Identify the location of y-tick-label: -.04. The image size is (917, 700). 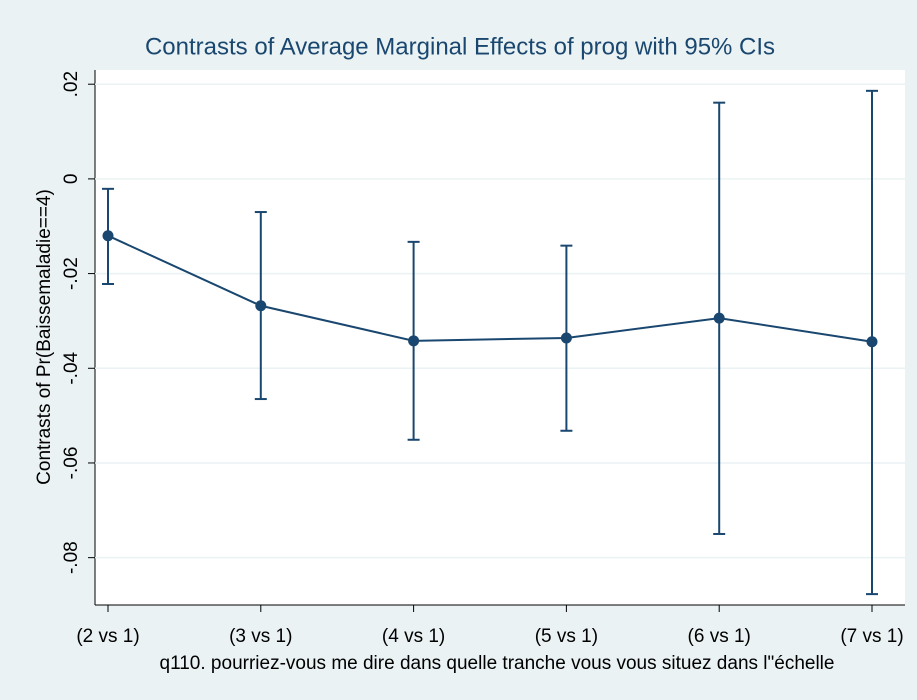
(71, 367).